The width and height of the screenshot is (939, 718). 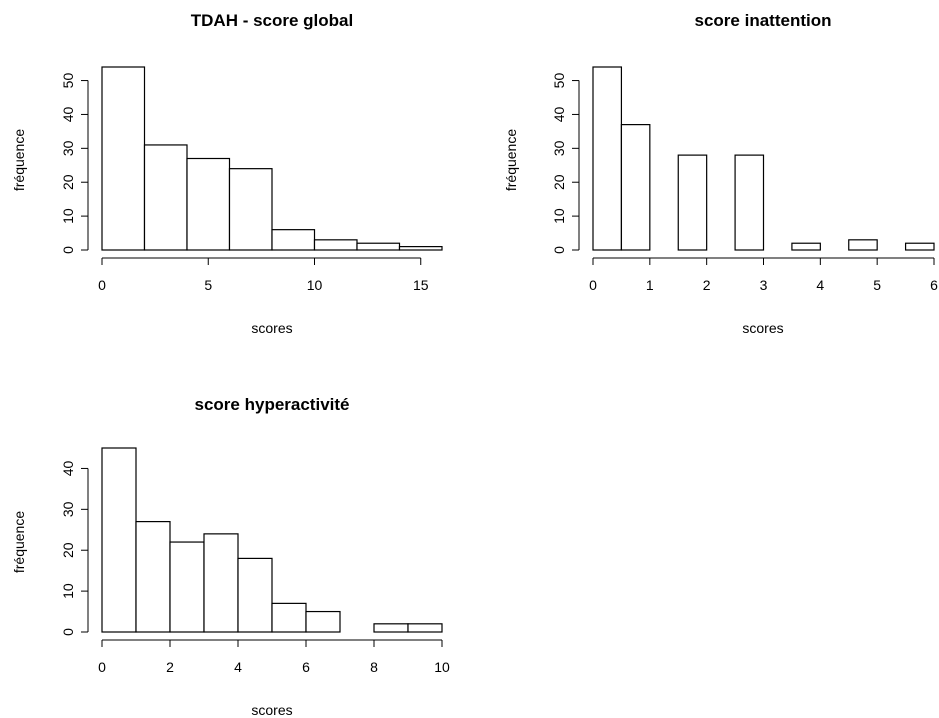 What do you see at coordinates (764, 285) in the screenshot?
I see `x-tick-label: 3` at bounding box center [764, 285].